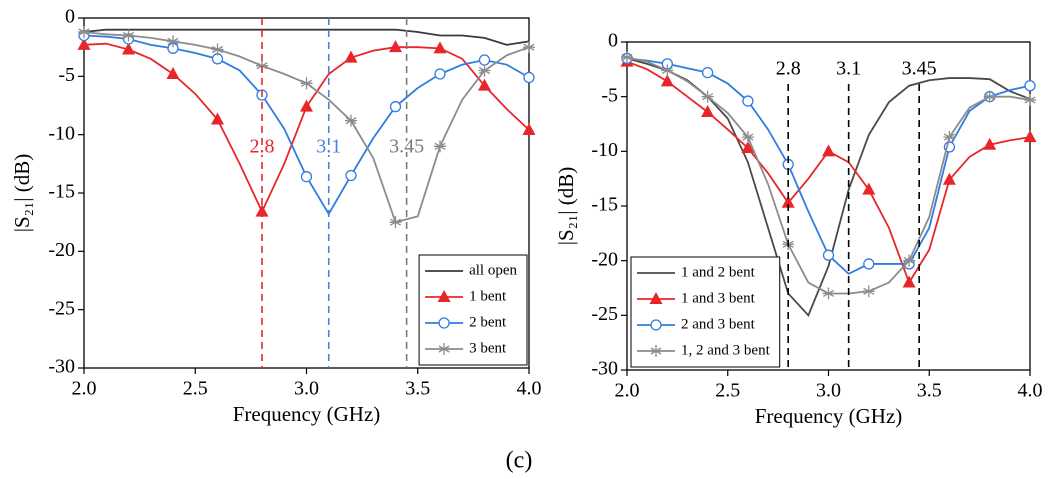 The height and width of the screenshot is (479, 1051). I want to click on series-line, so click(306, 37).